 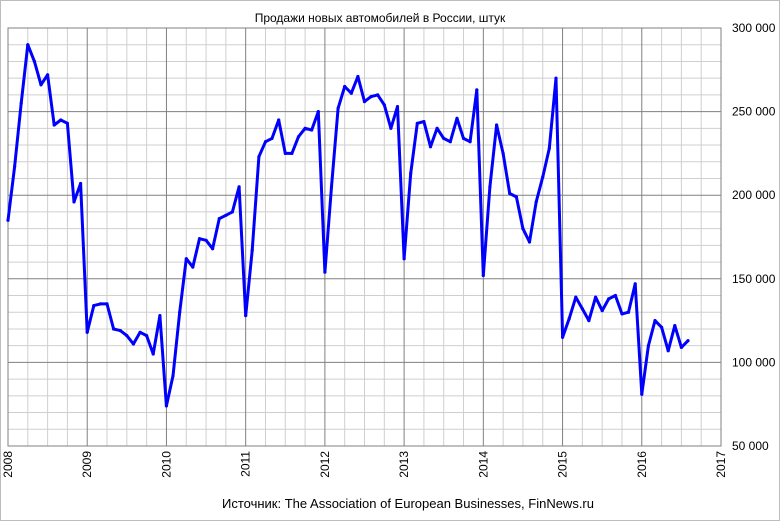 What do you see at coordinates (754, 362) in the screenshot?
I see `y-tick-label: 100 000` at bounding box center [754, 362].